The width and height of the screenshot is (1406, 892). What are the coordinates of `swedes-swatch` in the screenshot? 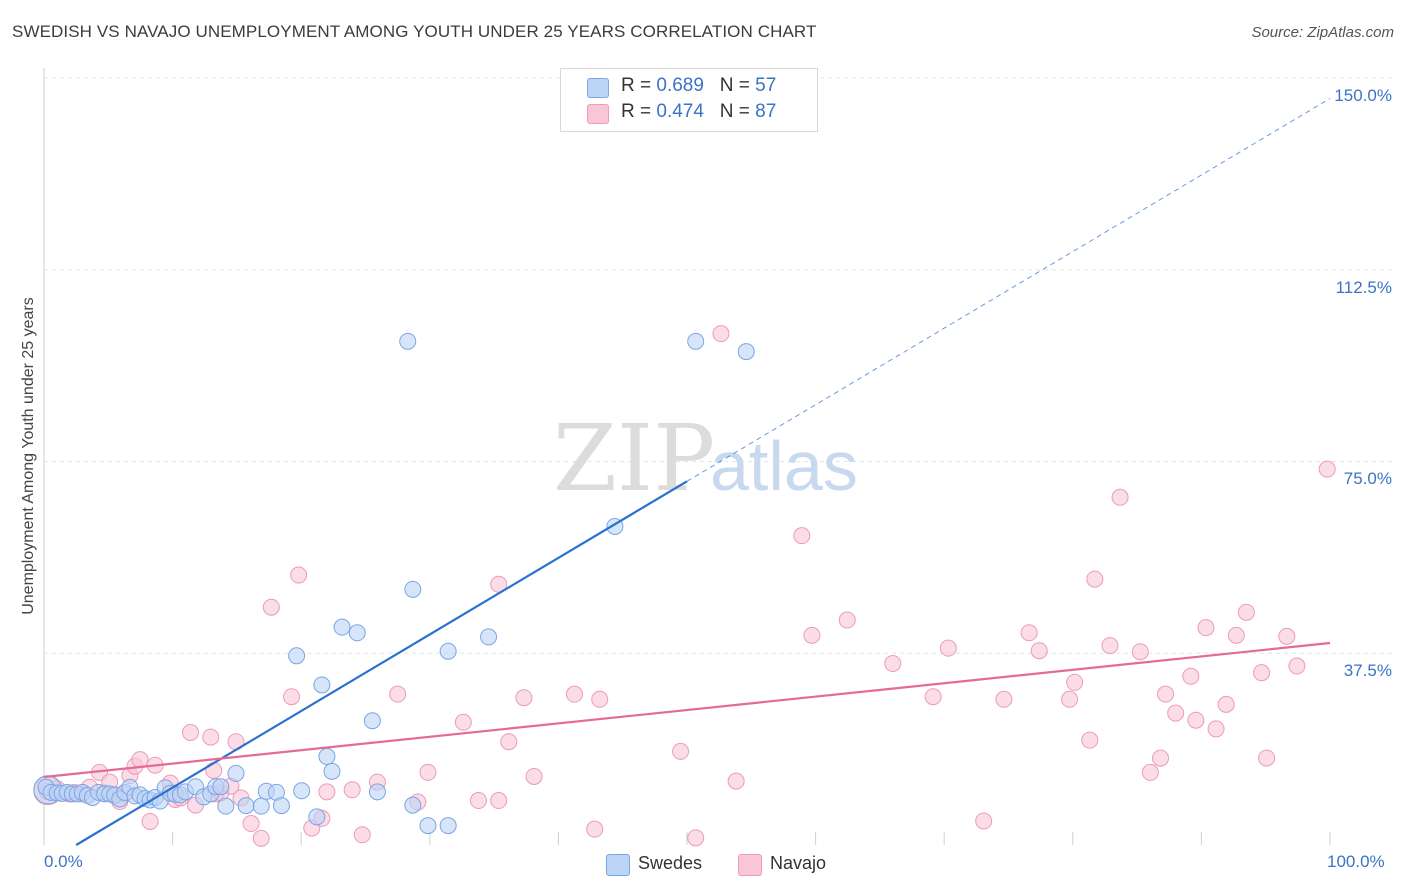 It's located at (598, 88).